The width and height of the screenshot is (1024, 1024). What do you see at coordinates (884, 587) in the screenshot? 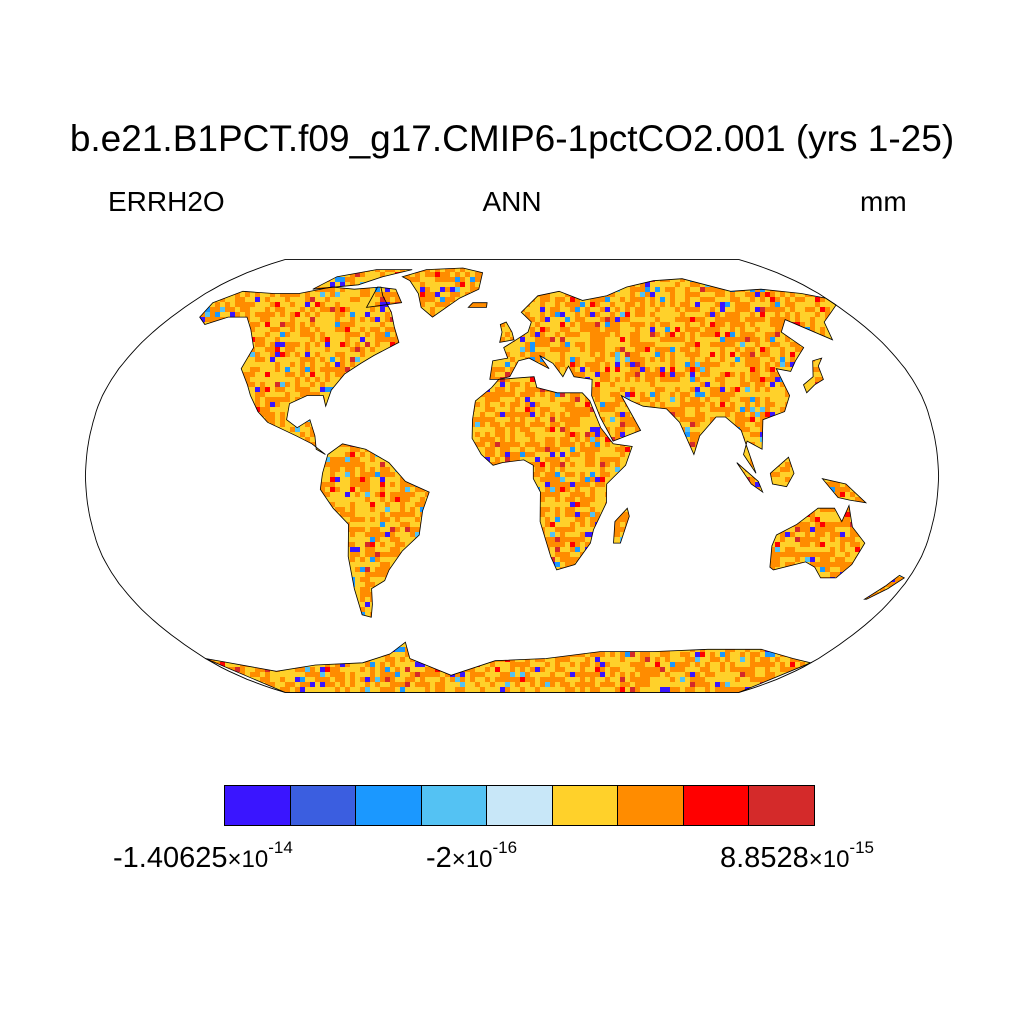
I see `coastline-nz` at bounding box center [884, 587].